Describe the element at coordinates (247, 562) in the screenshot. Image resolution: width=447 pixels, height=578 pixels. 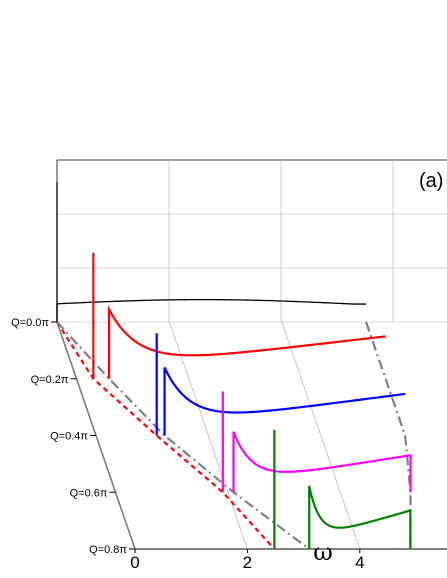
I see `x-tick-label: 2` at that location.